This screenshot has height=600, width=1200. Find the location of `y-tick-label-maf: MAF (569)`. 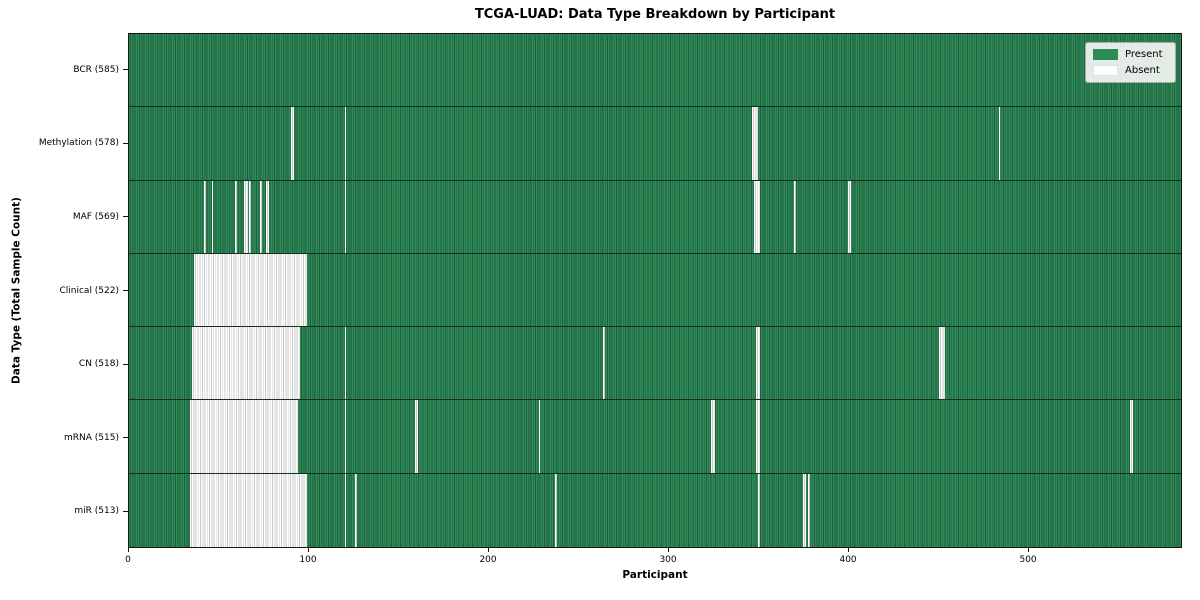

y-tick-label-maf: MAF (569) is located at coordinates (95, 216).